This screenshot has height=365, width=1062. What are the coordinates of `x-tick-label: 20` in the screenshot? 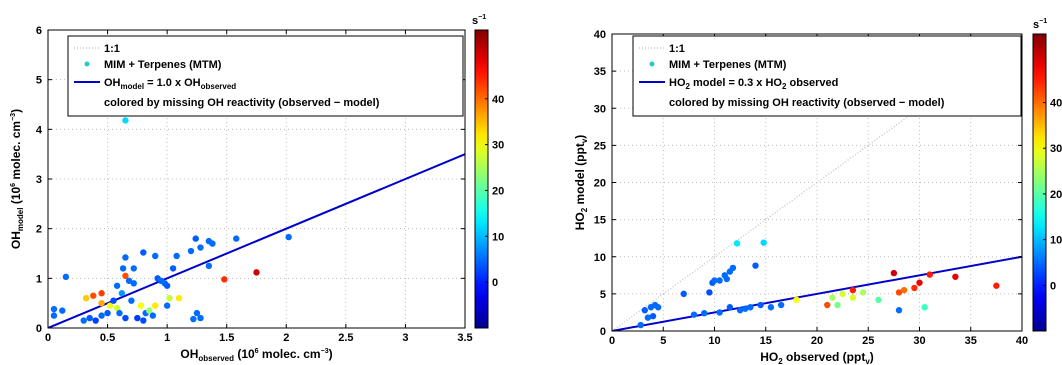 It's located at (817, 341).